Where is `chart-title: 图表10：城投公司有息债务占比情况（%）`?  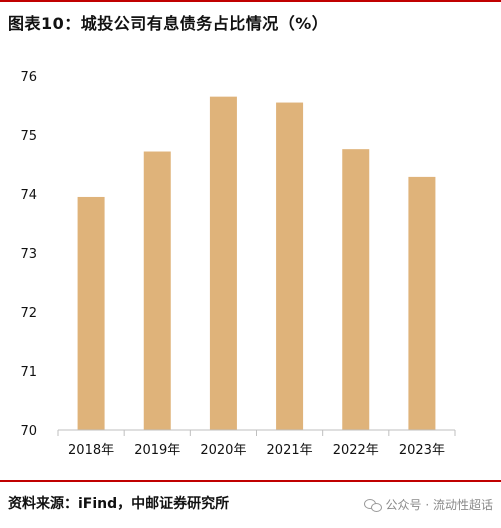
chart-title: 图表10：城投公司有息债务占比情况（%） is located at coordinates (168, 23).